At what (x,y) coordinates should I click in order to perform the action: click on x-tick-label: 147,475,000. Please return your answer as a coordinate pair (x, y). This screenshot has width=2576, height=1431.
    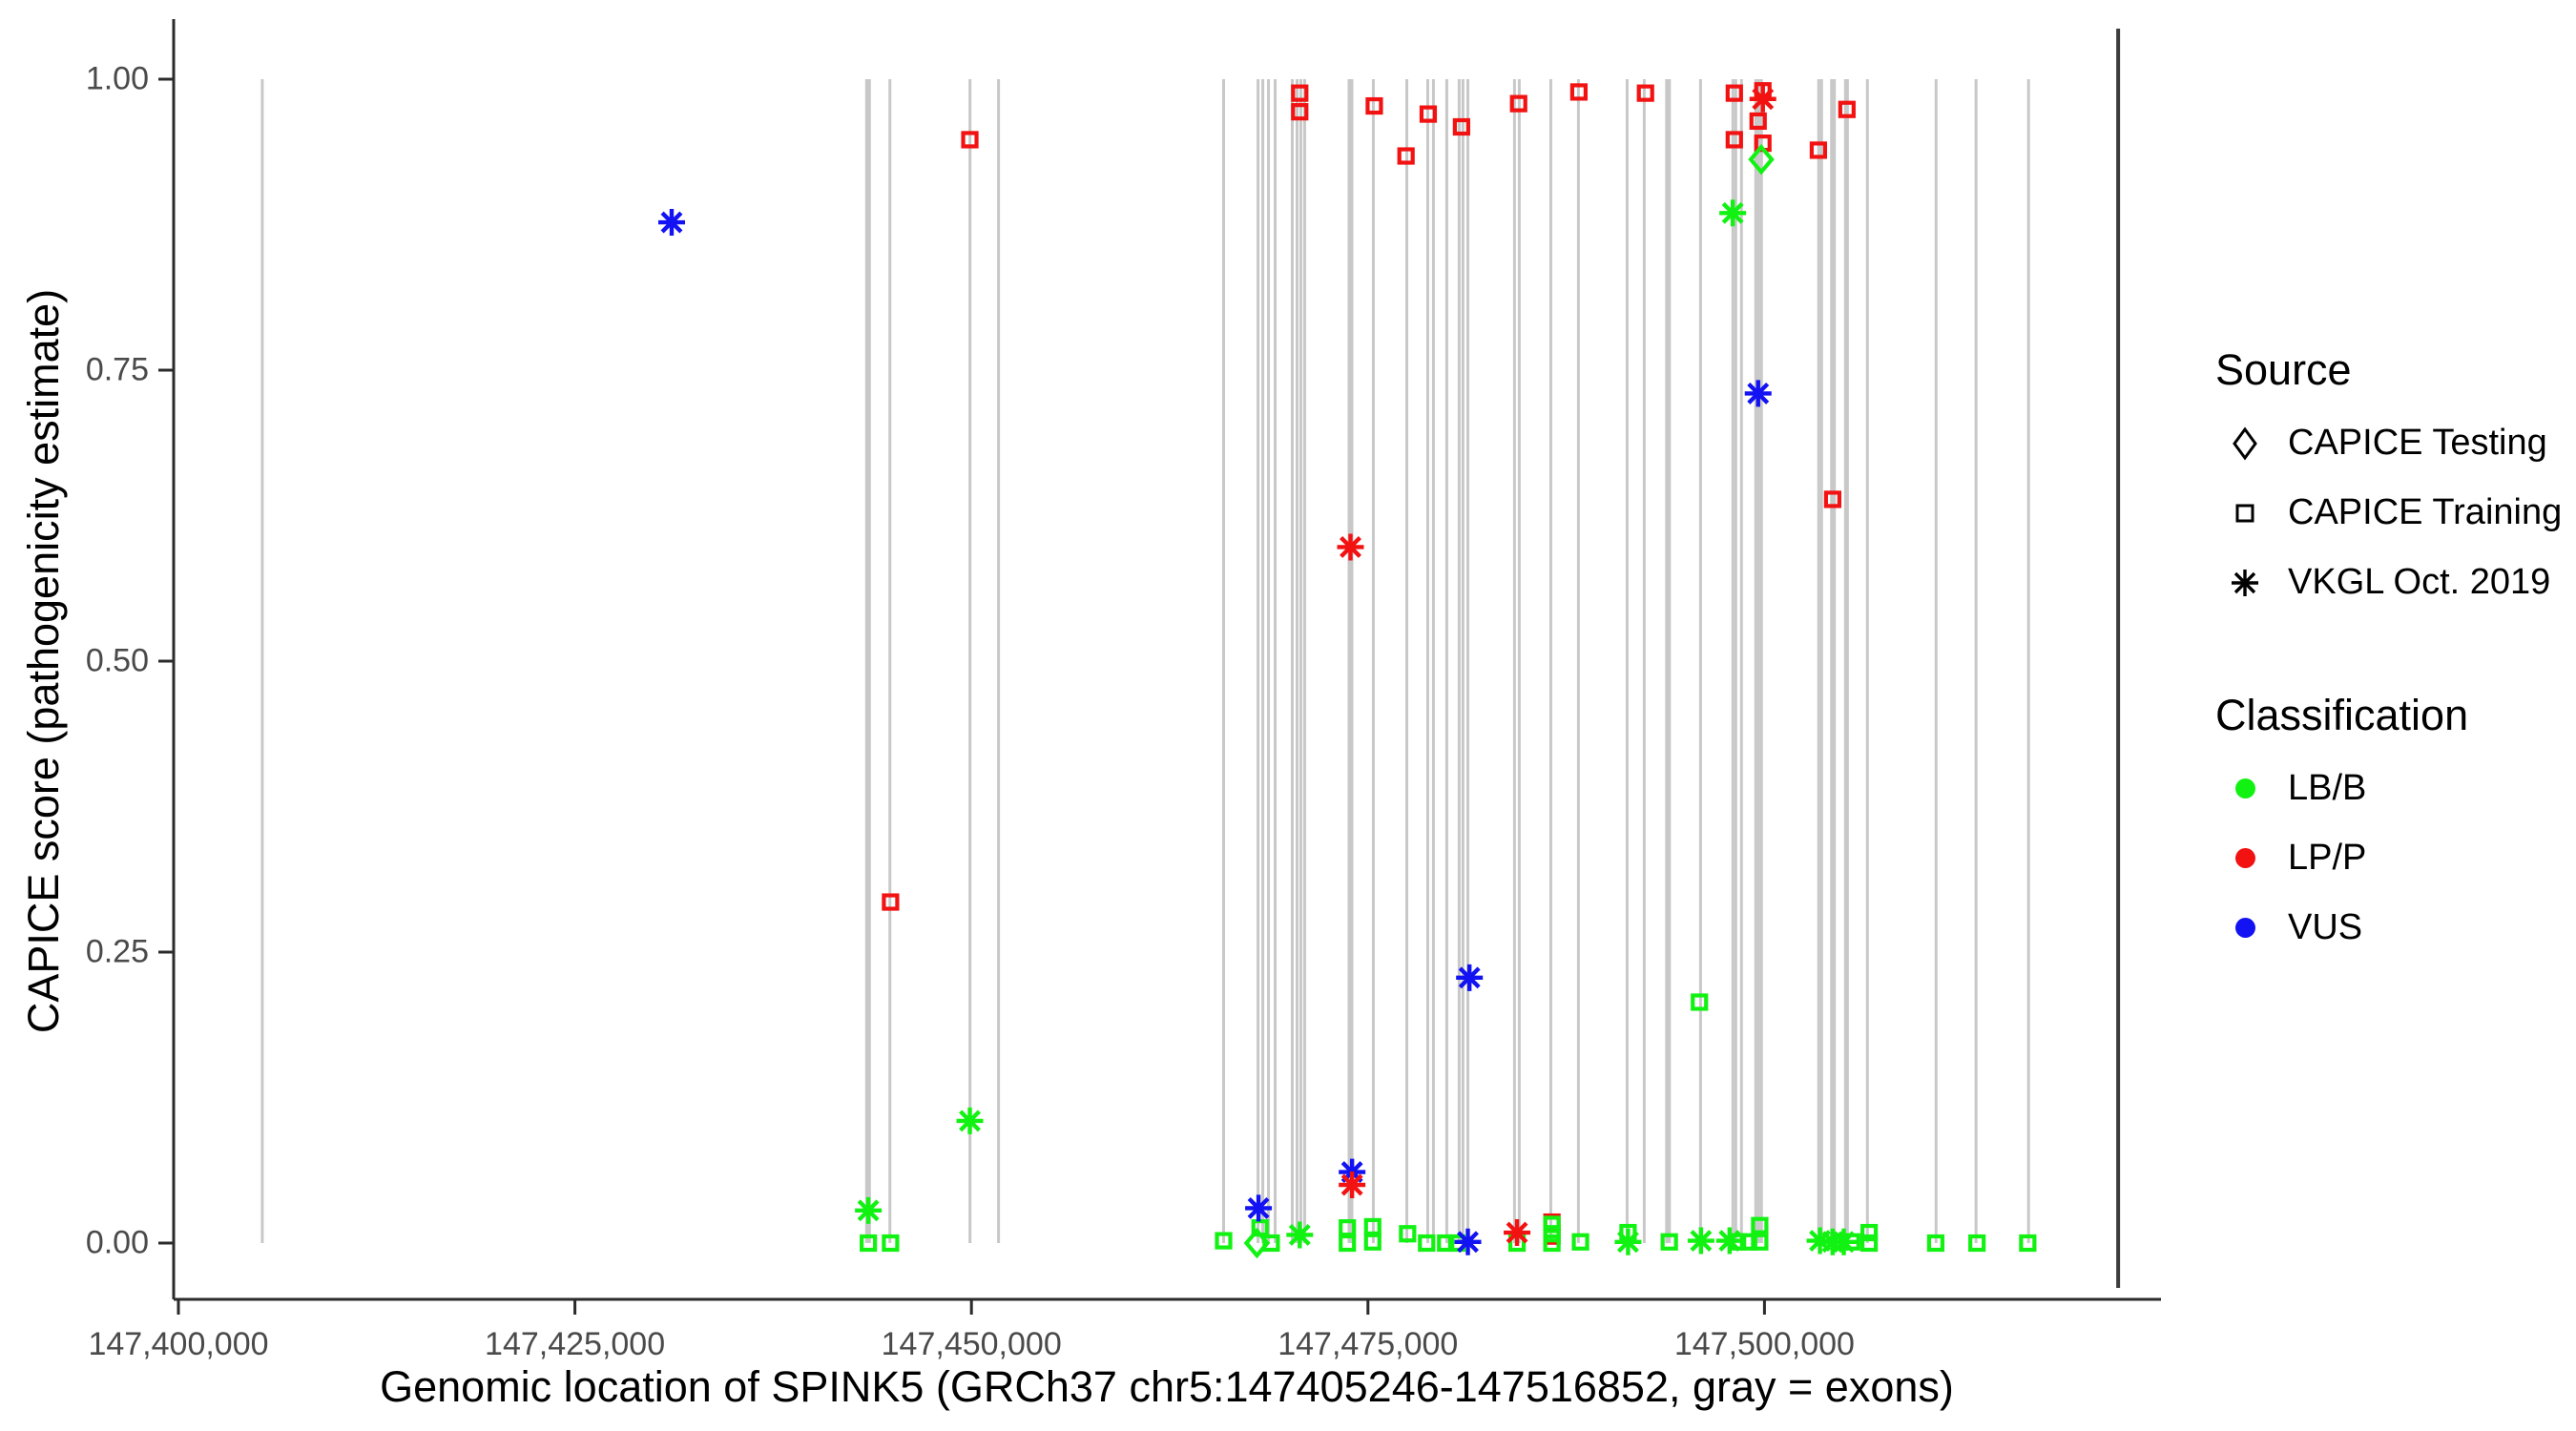
    Looking at the image, I should click on (1368, 1344).